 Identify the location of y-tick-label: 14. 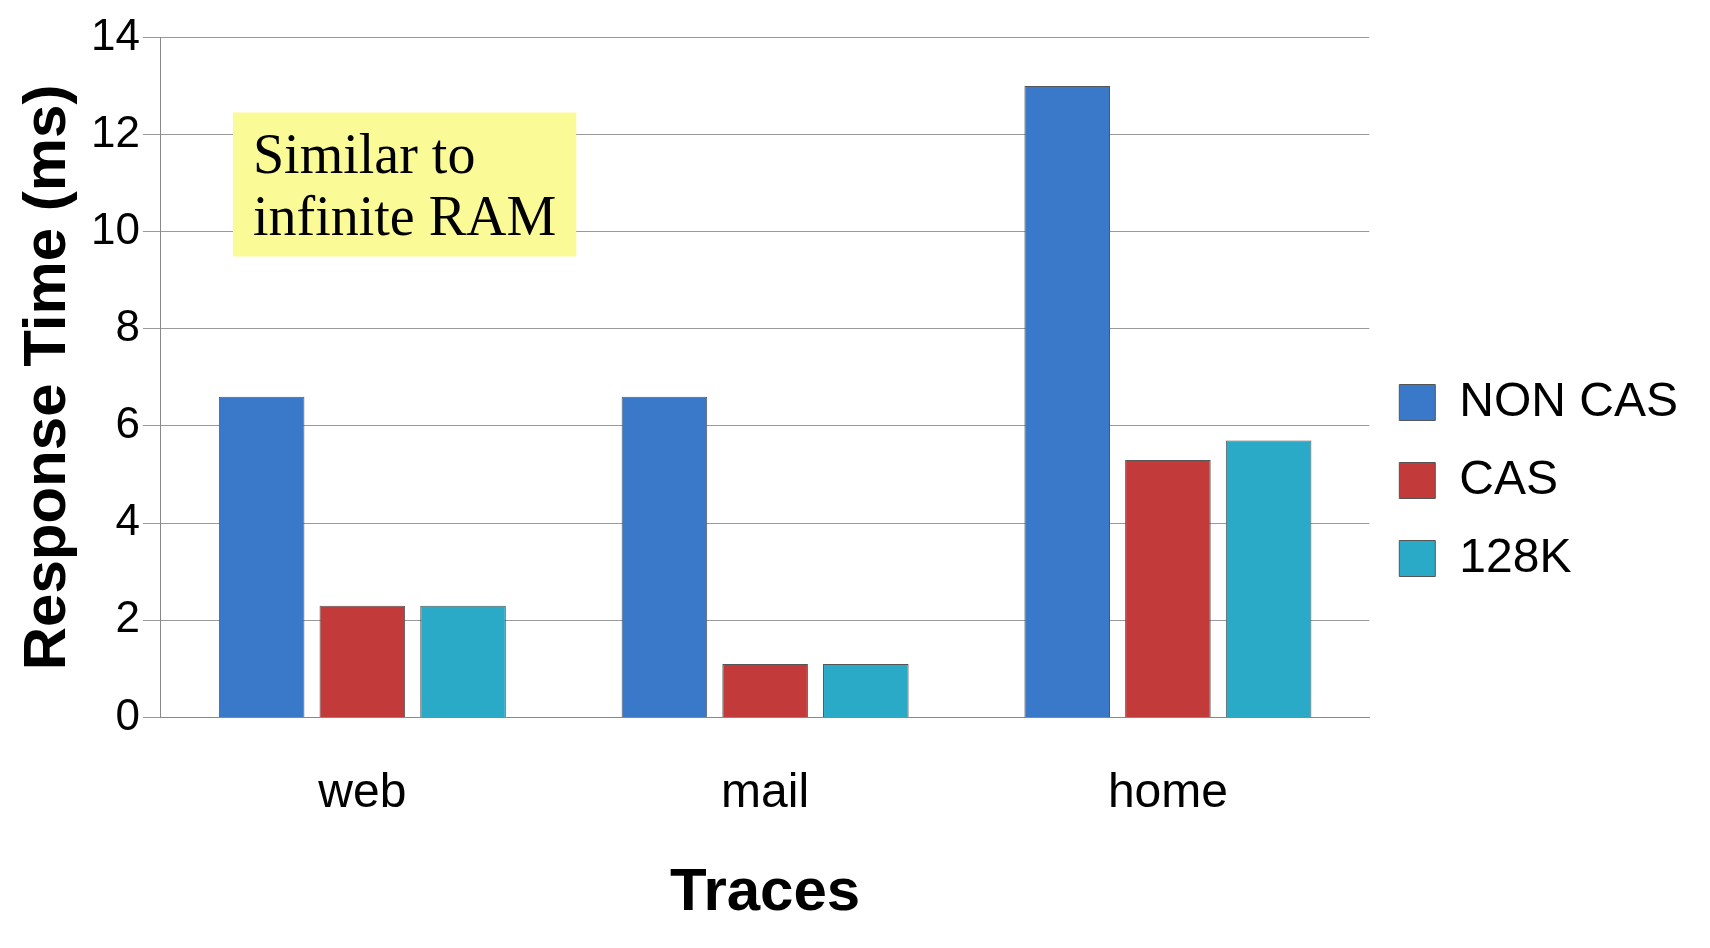
(115, 34).